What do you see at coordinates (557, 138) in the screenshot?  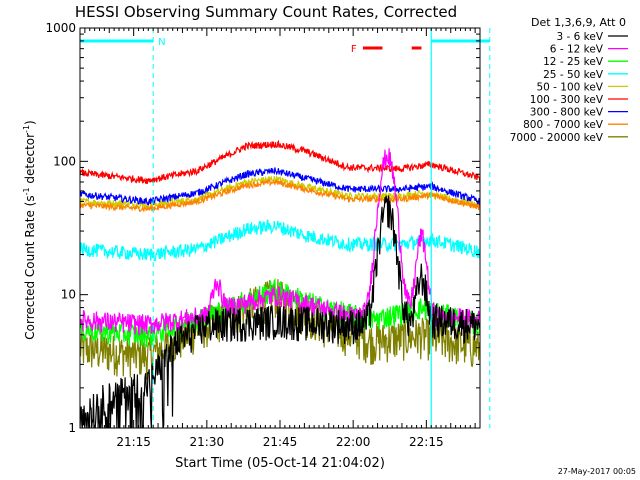 I see `legend-label: 7000 - 20000 keV` at bounding box center [557, 138].